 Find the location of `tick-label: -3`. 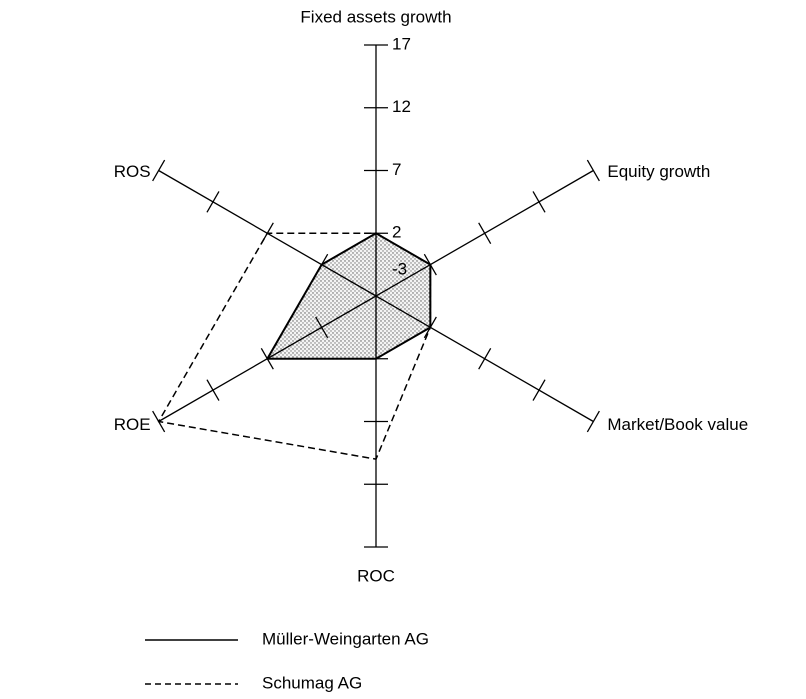

tick-label: -3 is located at coordinates (399, 268).